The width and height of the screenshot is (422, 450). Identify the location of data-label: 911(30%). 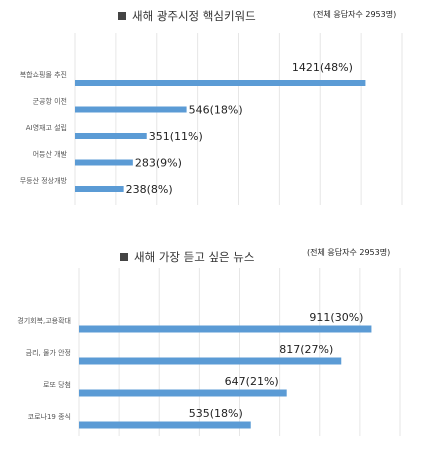
(336, 317).